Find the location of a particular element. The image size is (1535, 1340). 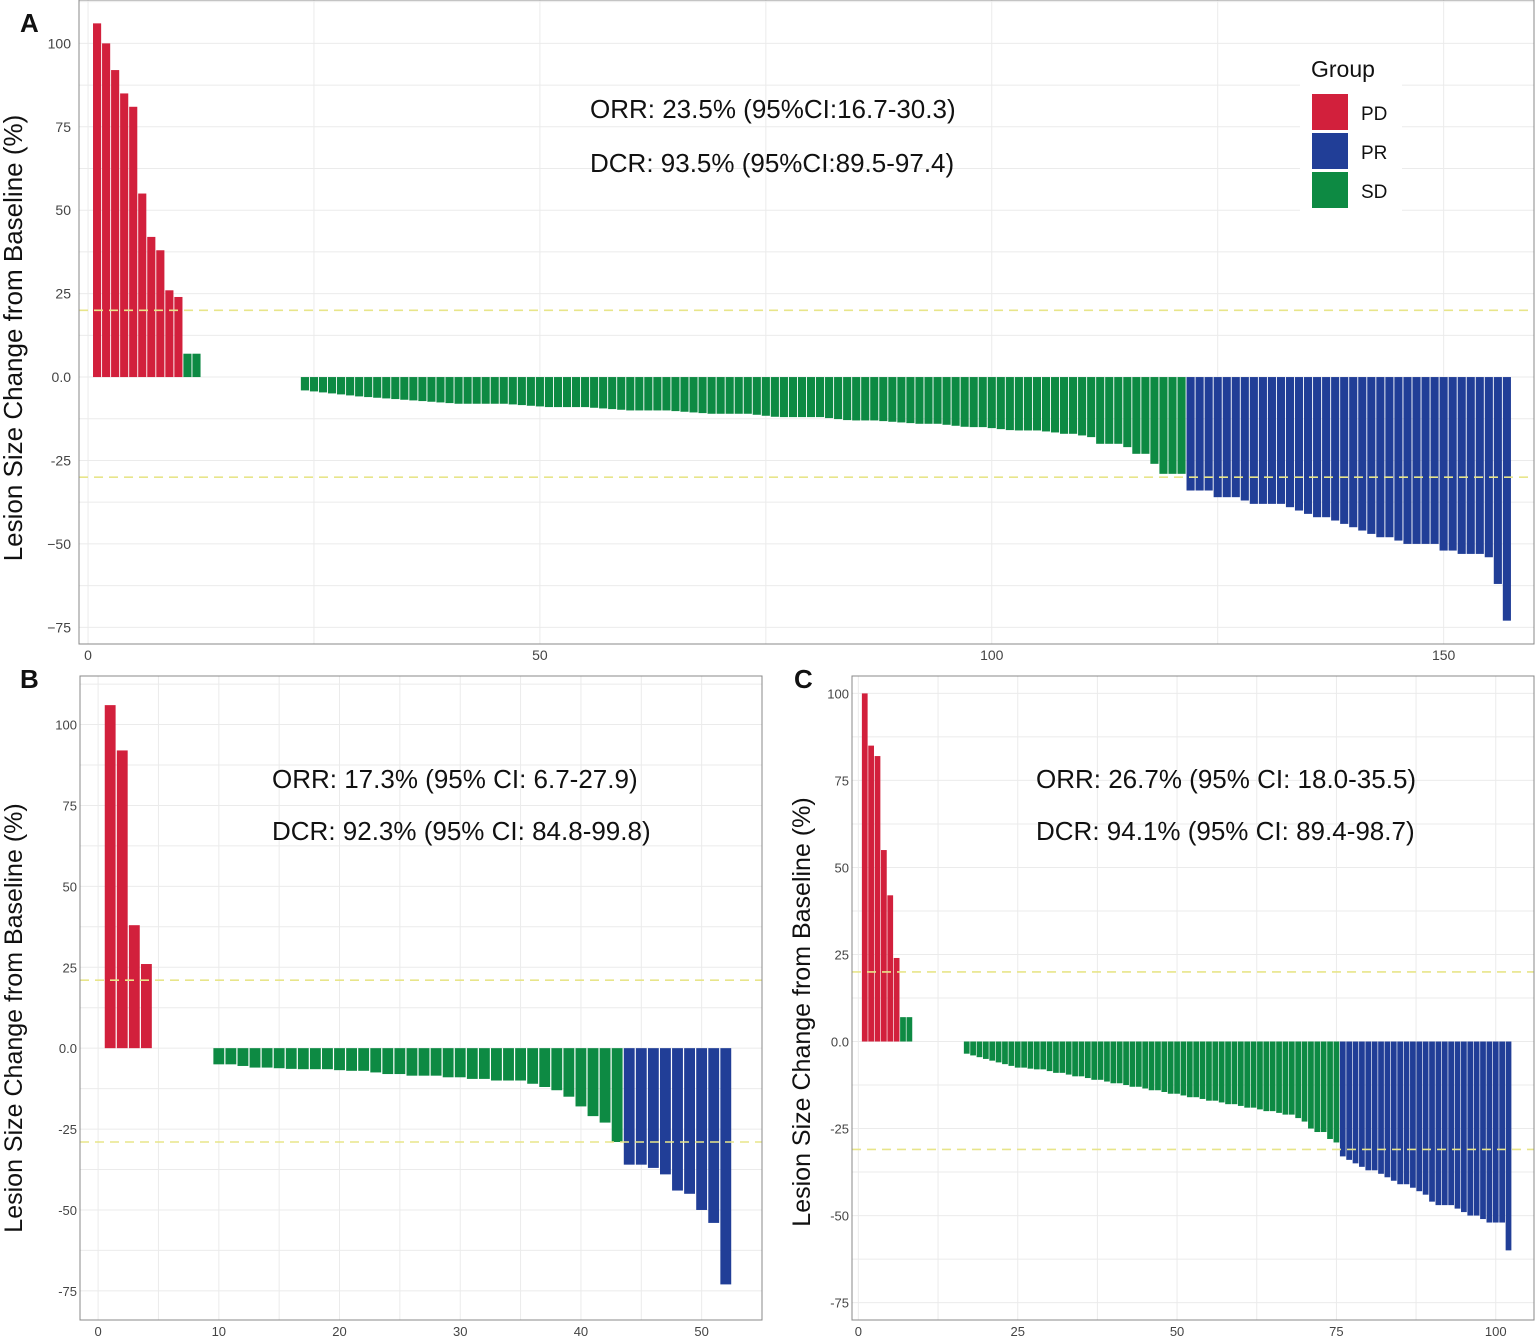

y-tick-label: -25 is located at coordinates (67, 1129).